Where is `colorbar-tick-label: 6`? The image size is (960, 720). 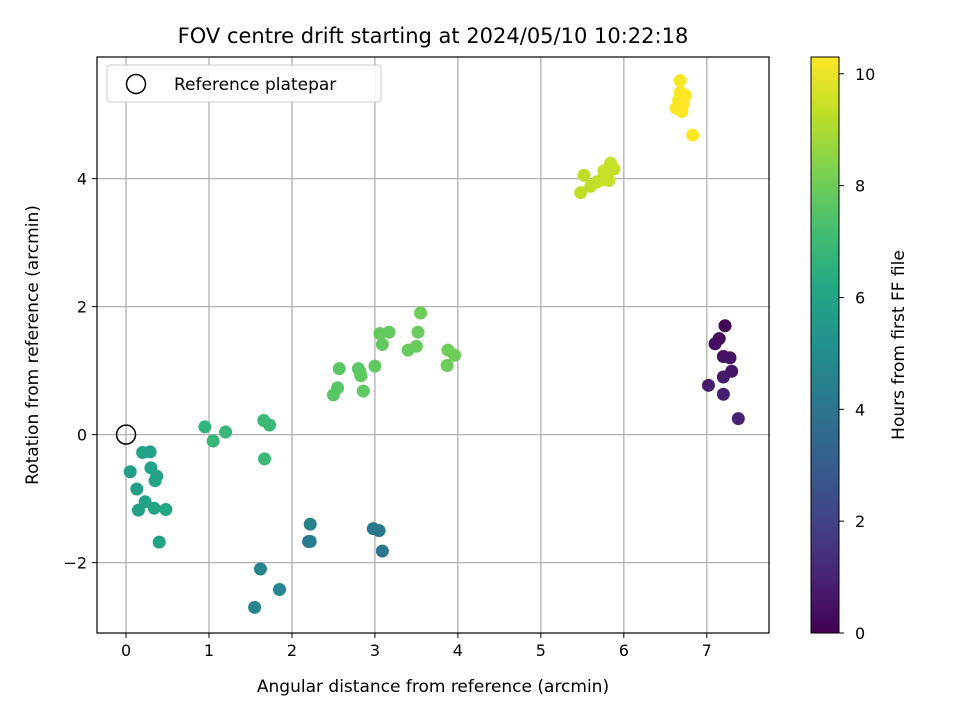 colorbar-tick-label: 6 is located at coordinates (860, 297).